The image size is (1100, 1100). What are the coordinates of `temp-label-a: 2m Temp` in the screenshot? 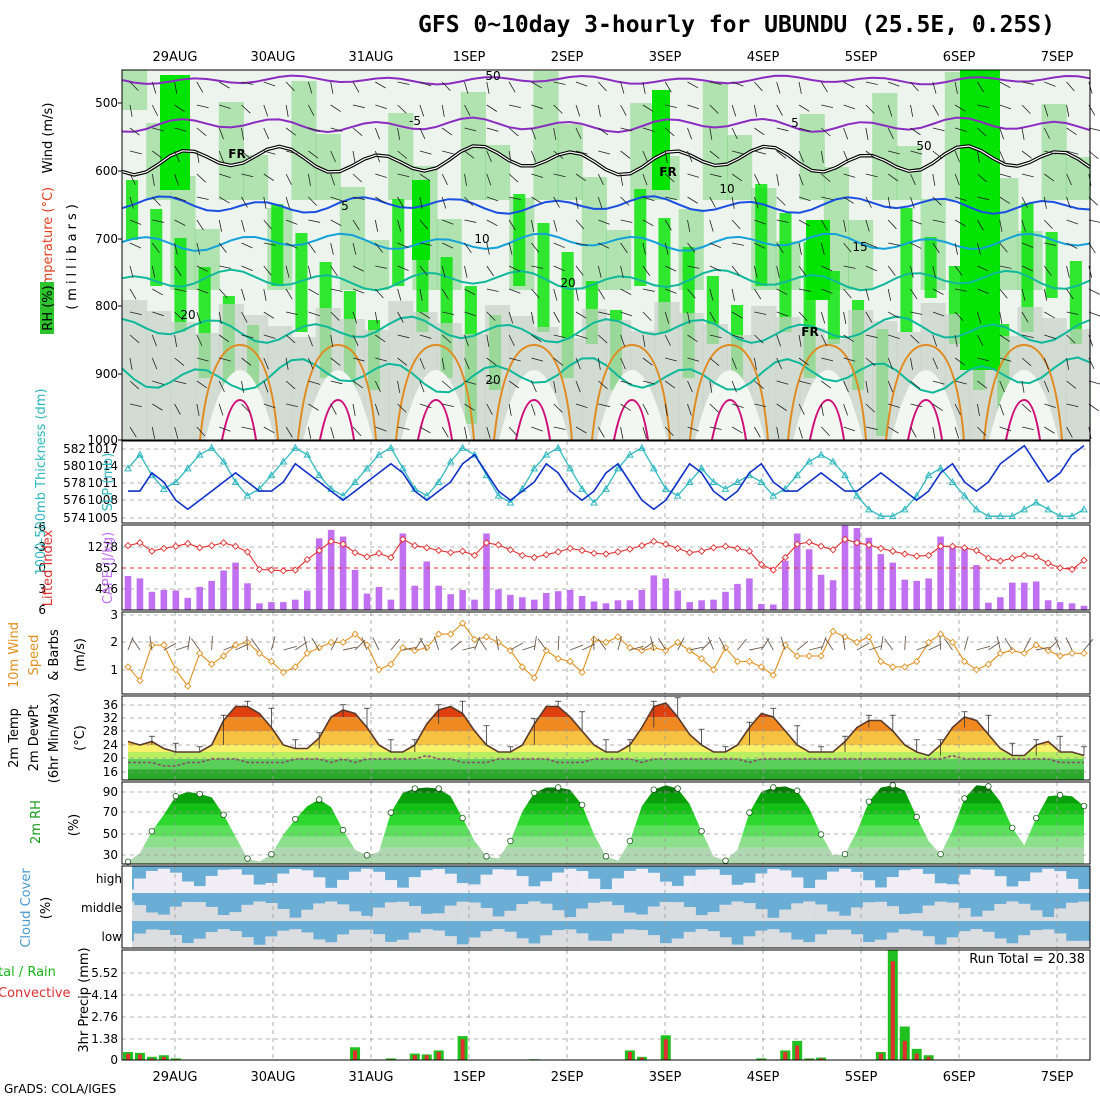 It's located at (14, 738).